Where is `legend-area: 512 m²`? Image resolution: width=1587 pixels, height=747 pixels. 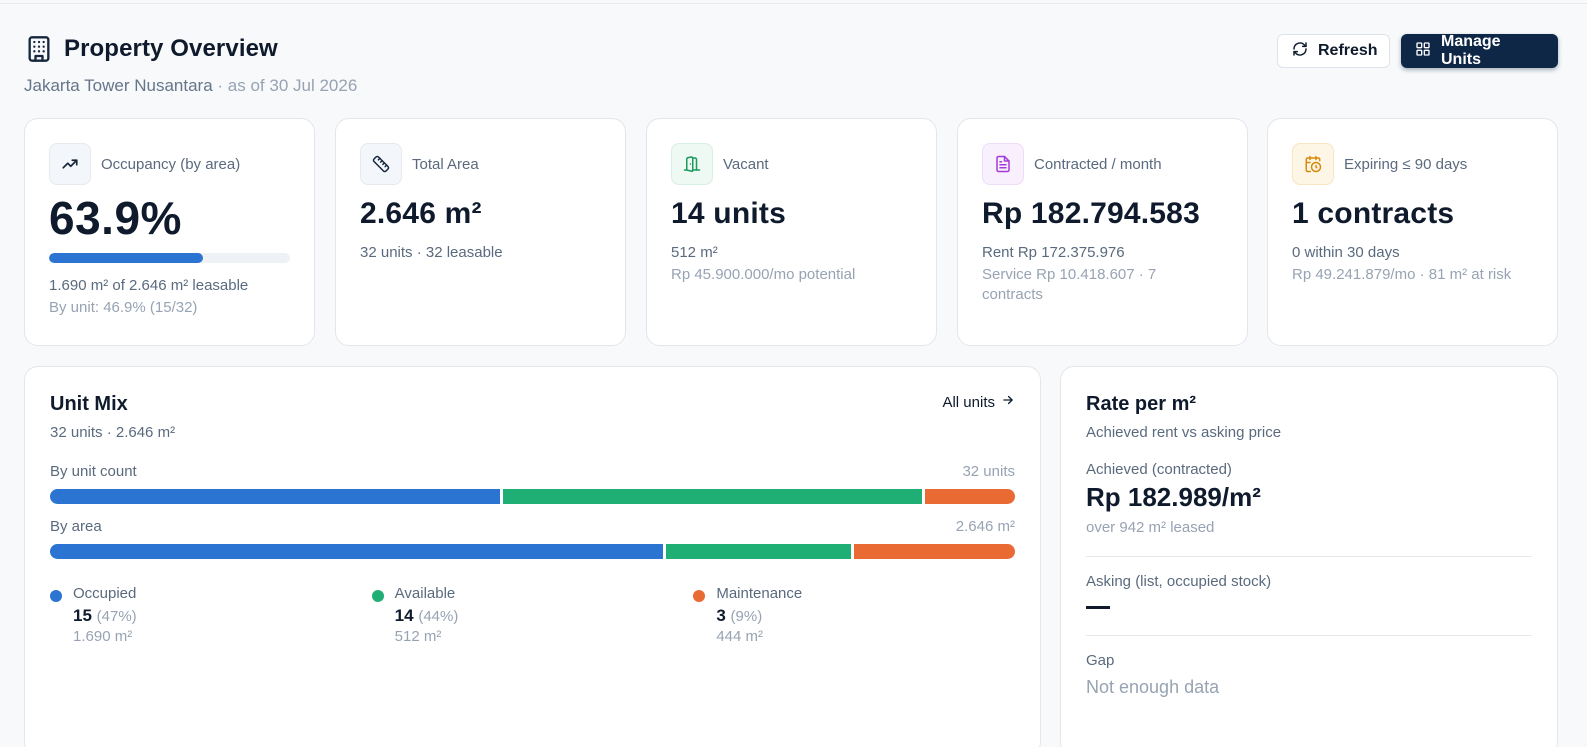
legend-area: 512 m² is located at coordinates (418, 636).